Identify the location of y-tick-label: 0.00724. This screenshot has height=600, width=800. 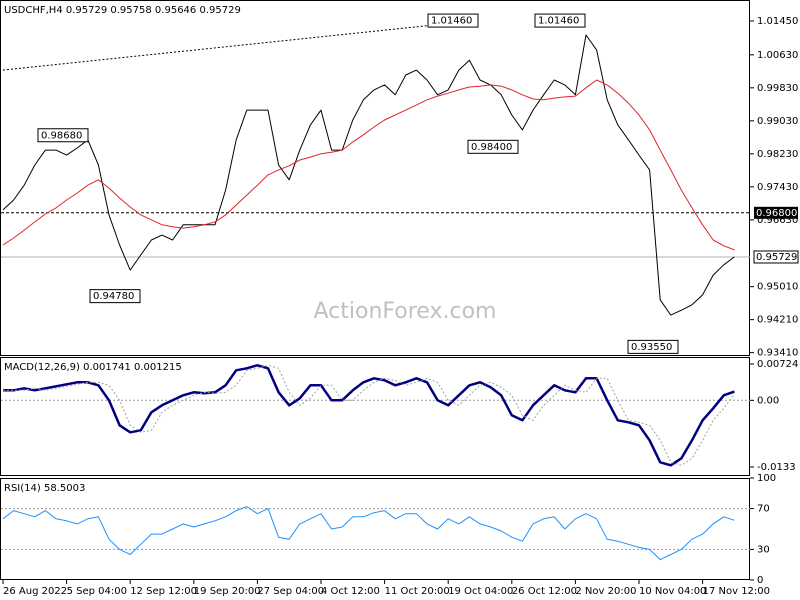
(777, 364).